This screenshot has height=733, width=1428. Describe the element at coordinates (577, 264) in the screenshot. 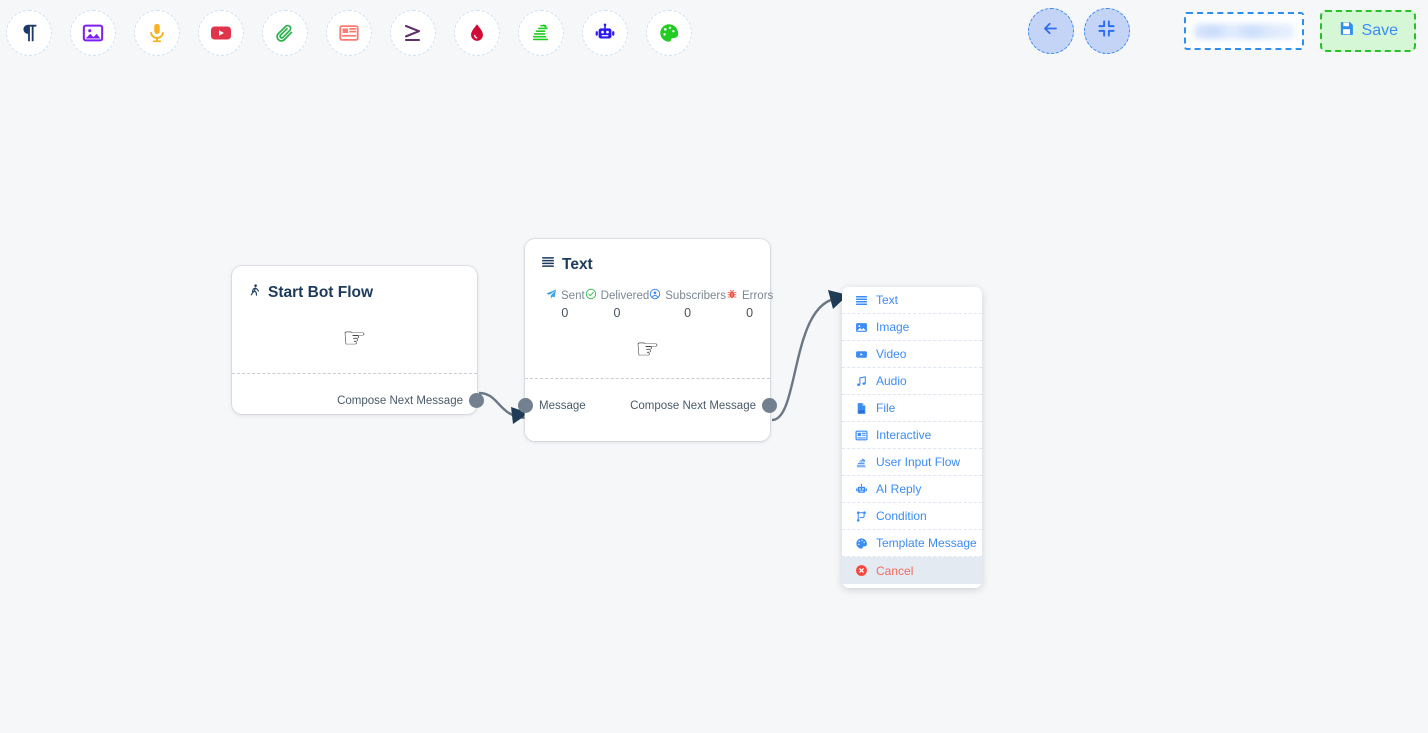

I see `node-title-label: Text` at that location.